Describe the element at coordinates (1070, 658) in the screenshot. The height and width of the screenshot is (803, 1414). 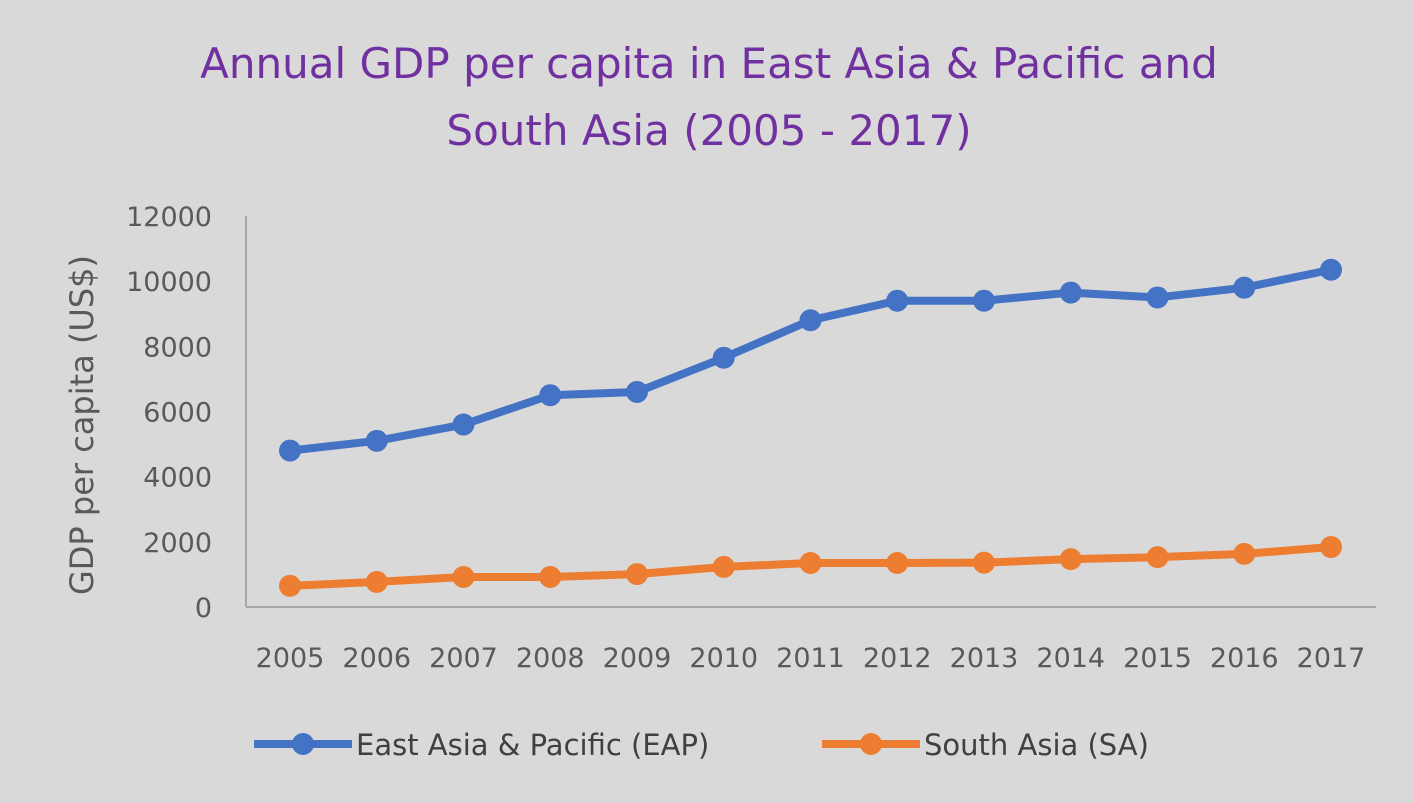
I see `x-tick-label: 2014` at that location.